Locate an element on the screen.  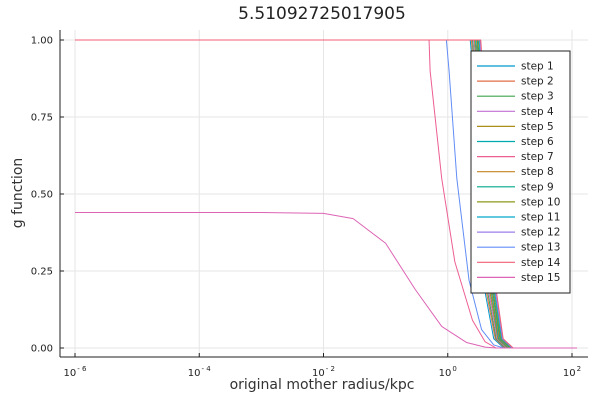
y-tick-label: 0.25 is located at coordinates (42, 272).